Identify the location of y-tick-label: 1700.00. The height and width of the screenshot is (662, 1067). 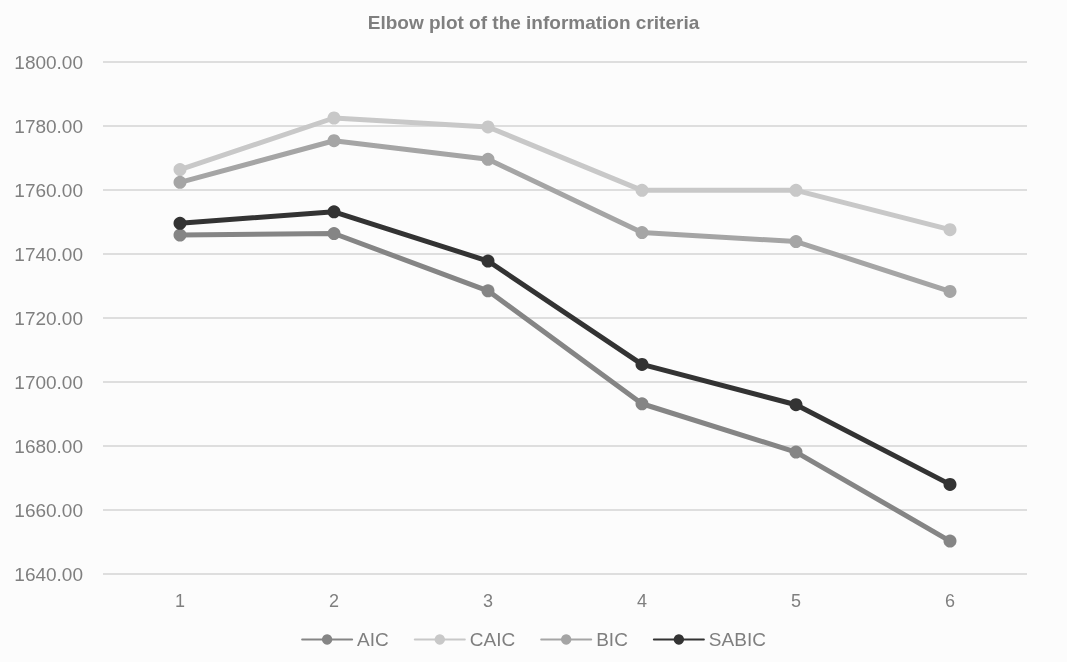
(48, 382).